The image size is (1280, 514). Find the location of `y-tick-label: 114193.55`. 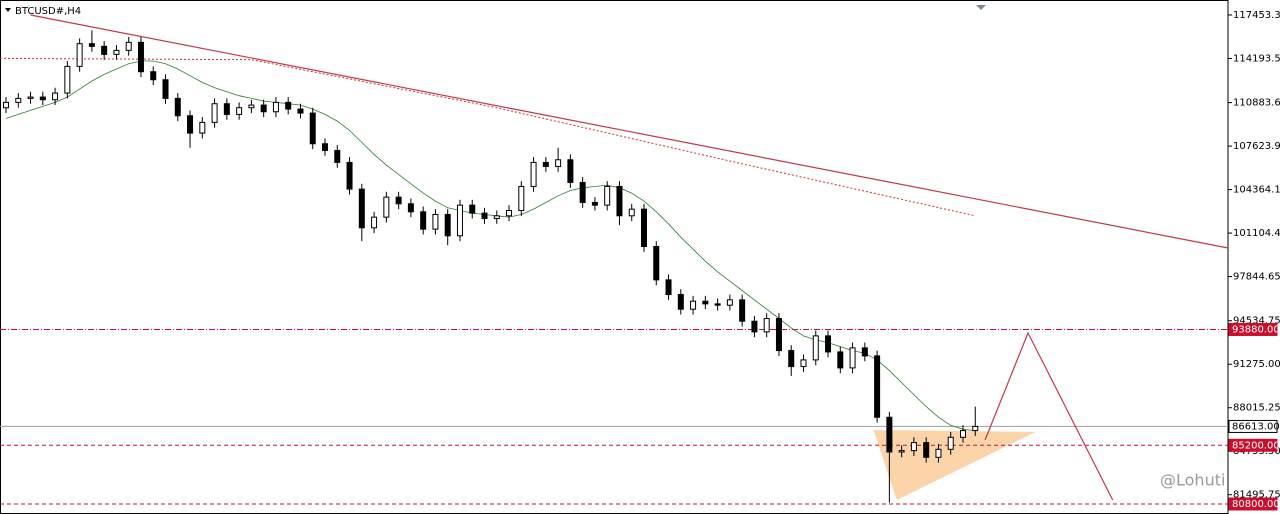

y-tick-label: 114193.55 is located at coordinates (1256, 58).